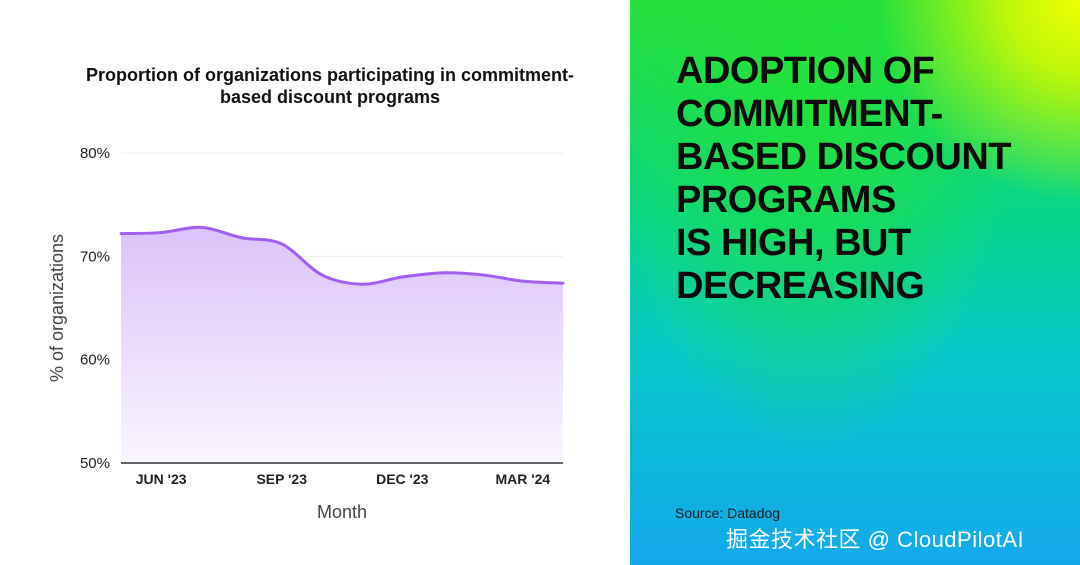 This screenshot has width=1080, height=565. Describe the element at coordinates (402, 479) in the screenshot. I see `x-tick-label: DEC '23` at that location.